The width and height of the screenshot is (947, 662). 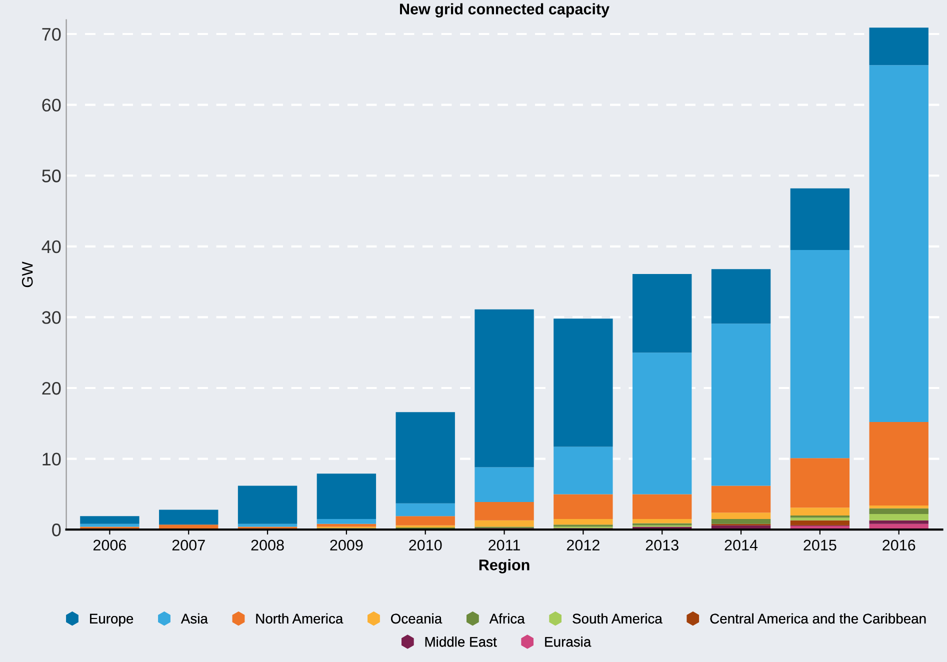 What do you see at coordinates (820, 545) in the screenshot?
I see `x-tick-label: 2015` at bounding box center [820, 545].